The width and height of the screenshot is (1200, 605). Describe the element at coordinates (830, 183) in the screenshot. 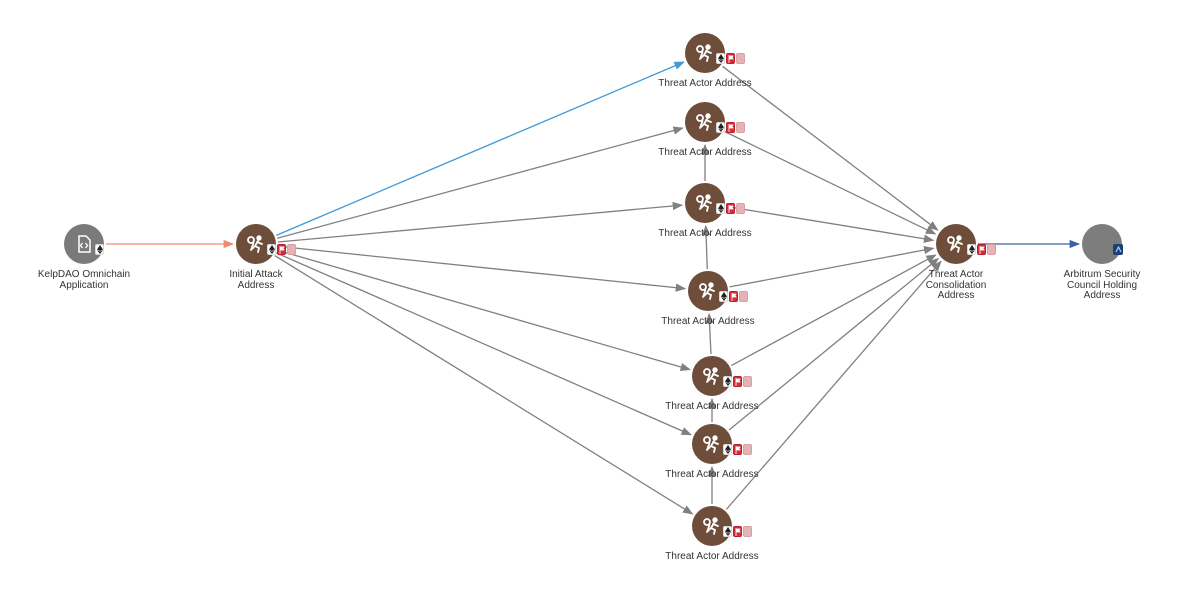

I see `edge-t2-to-consolidation` at that location.